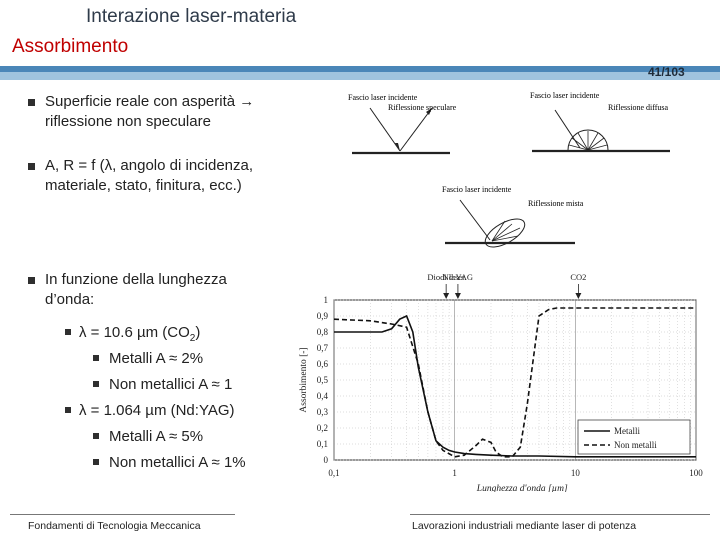 The width and height of the screenshot is (720, 540). What do you see at coordinates (576, 473) in the screenshot?
I see `x-tick-label: 10` at bounding box center [576, 473].